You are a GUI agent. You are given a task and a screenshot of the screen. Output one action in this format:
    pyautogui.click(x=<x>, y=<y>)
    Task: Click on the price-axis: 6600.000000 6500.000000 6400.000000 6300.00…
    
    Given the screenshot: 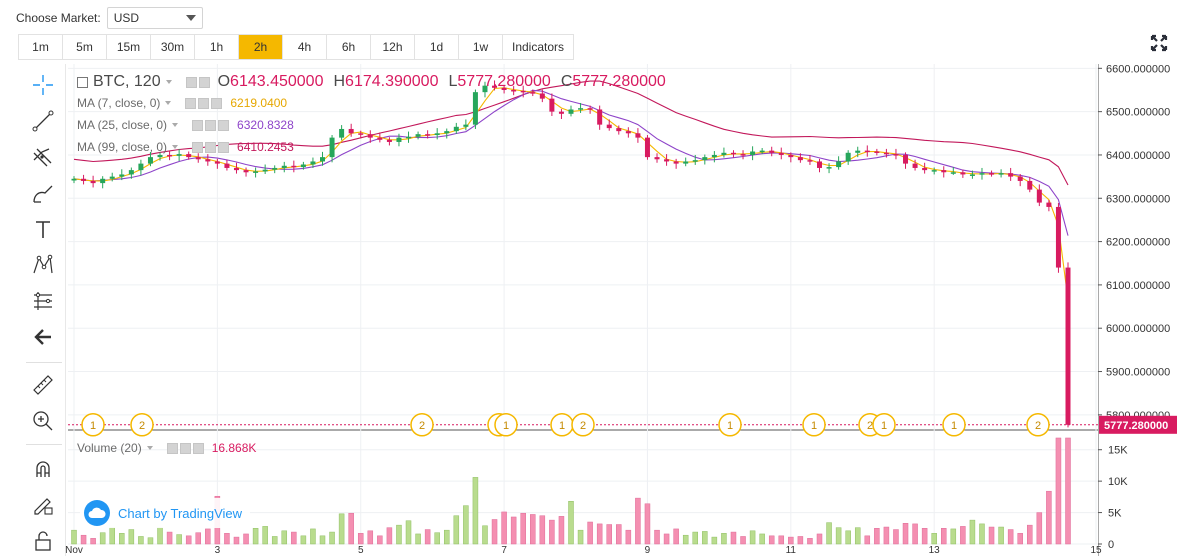 What is the action you would take?
    pyautogui.click(x=1147, y=310)
    